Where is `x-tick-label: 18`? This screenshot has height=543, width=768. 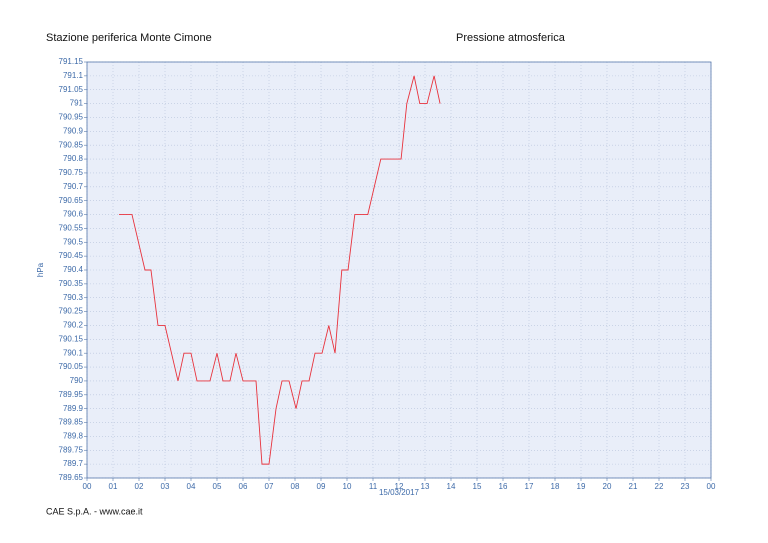 x-tick-label: 18 is located at coordinates (555, 486).